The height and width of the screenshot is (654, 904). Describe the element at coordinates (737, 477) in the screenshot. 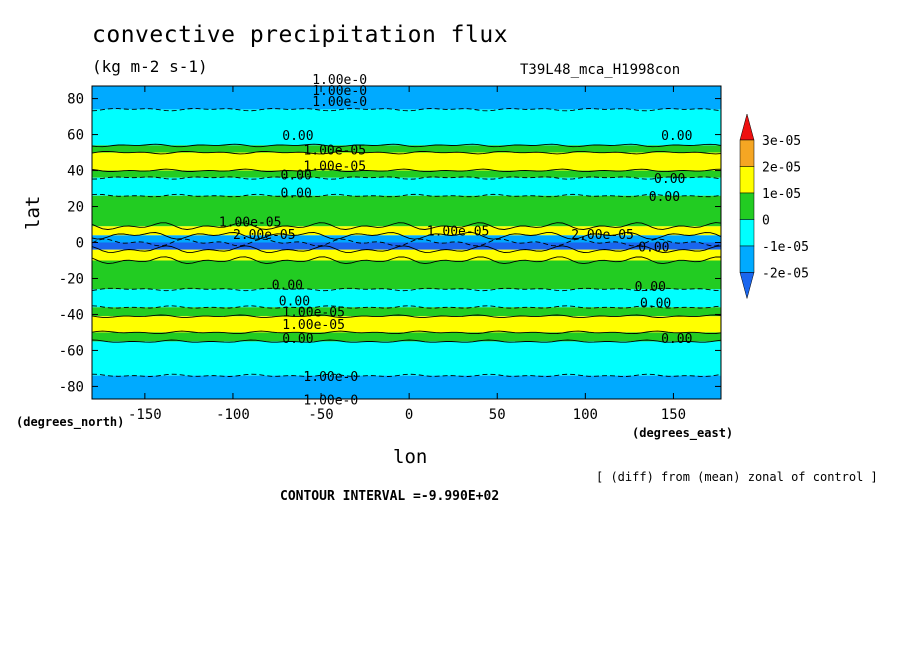

I see `comparison-note: [ (diff) from (mean) zonal of control ]` at that location.